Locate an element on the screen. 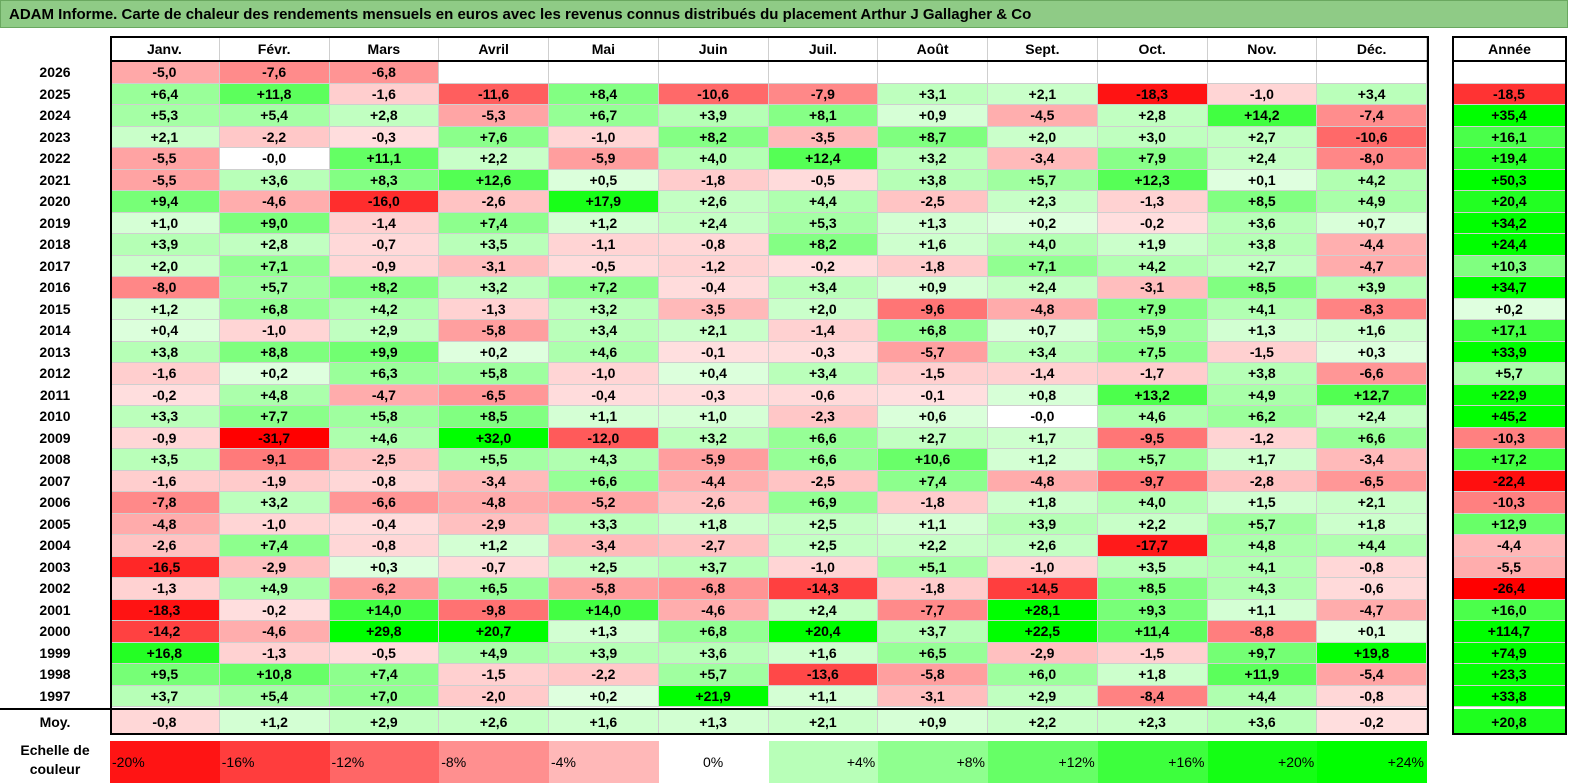  heatmap-cell: -0,4 is located at coordinates (604, 395).